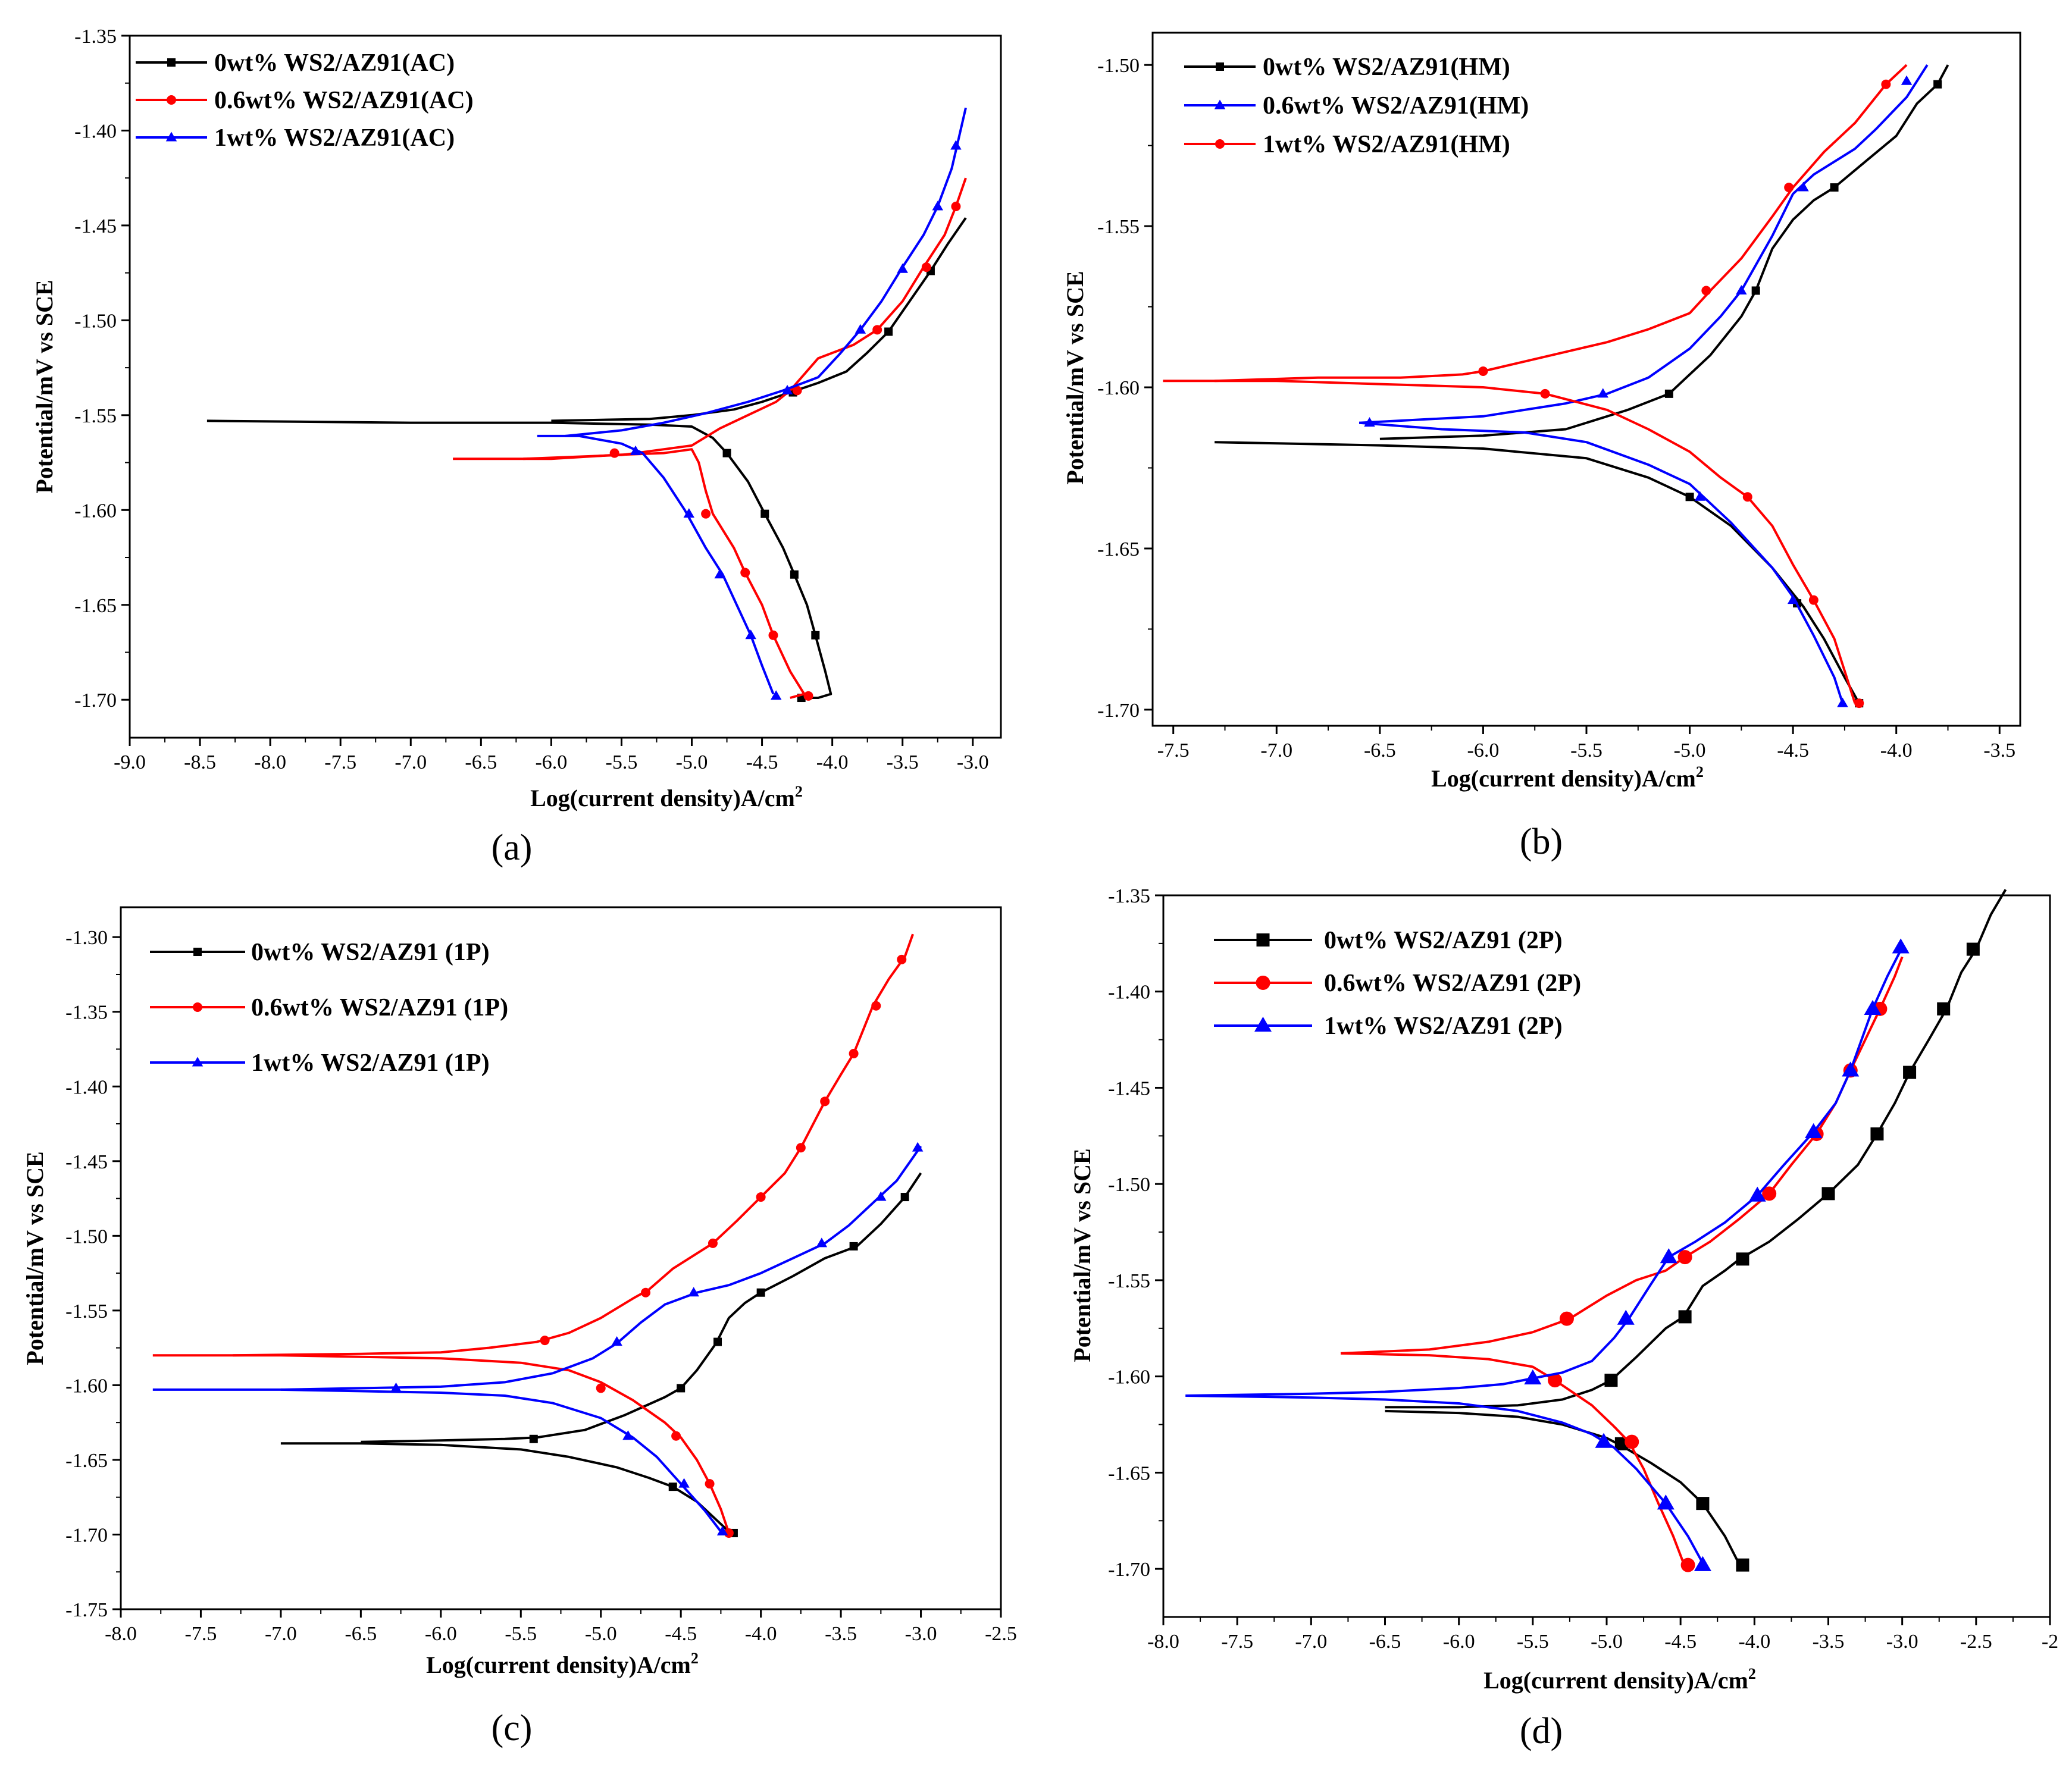 This screenshot has height=1777, width=2072. What do you see at coordinates (1396, 106) in the screenshot?
I see `legend-label: 0.6wt% WS2/AZ91(HM)` at bounding box center [1396, 106].